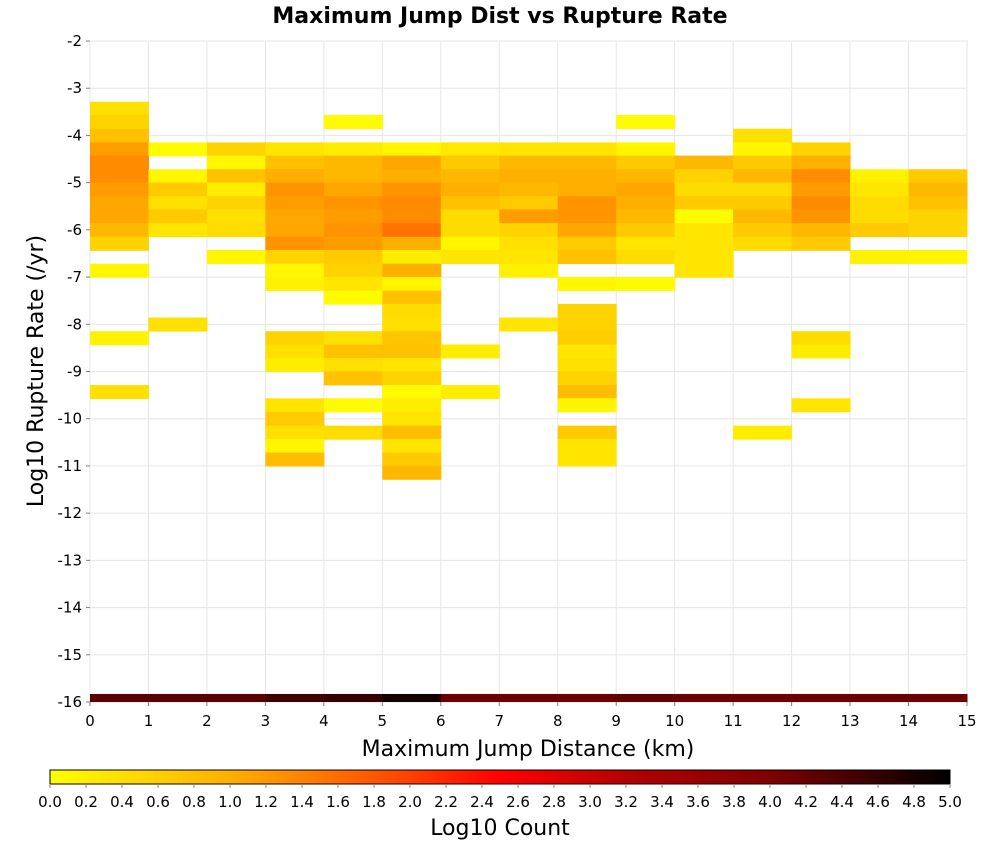  I want to click on y-tick-label: -5, so click(74, 183).